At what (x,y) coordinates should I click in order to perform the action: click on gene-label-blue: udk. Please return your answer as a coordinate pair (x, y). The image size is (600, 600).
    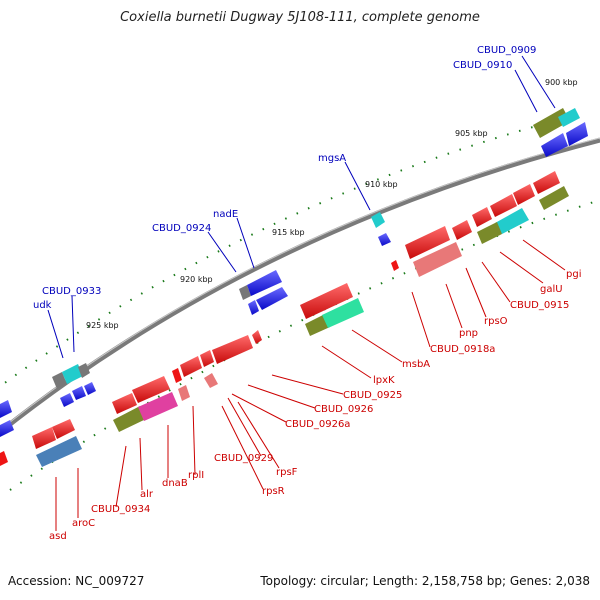
    Looking at the image, I should click on (42, 305).